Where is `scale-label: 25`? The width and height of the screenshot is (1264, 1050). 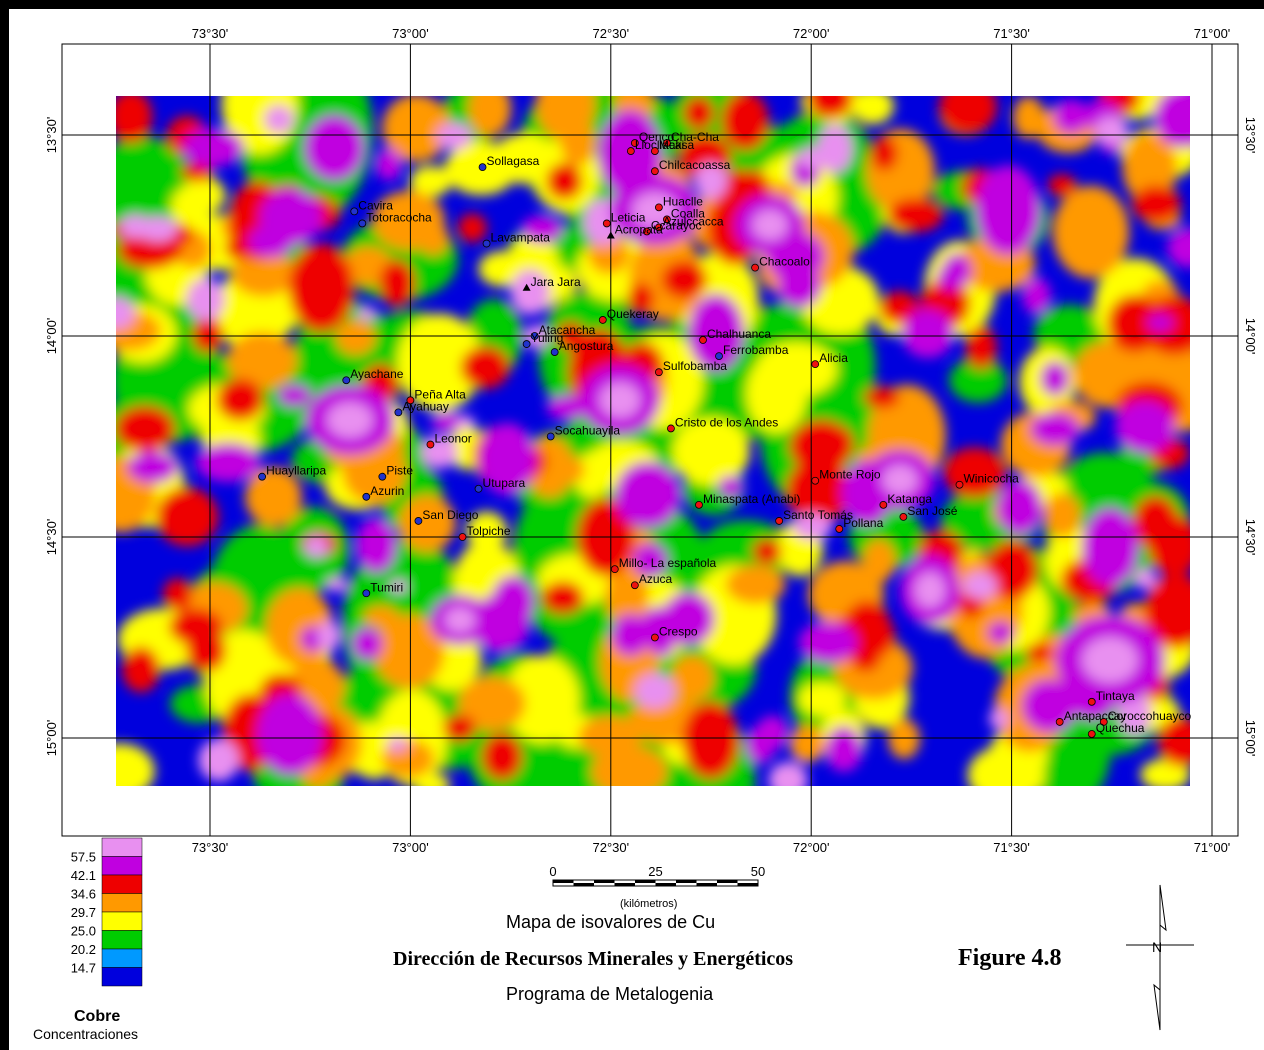 scale-label: 25 is located at coordinates (655, 871).